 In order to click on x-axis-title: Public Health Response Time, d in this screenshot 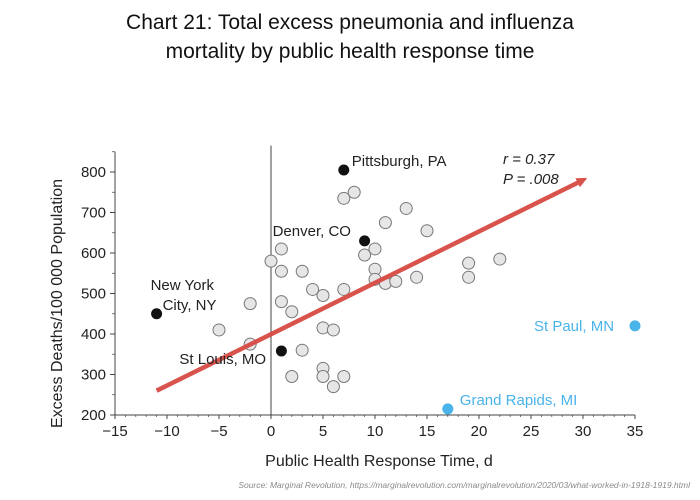, I will do `click(379, 461)`.